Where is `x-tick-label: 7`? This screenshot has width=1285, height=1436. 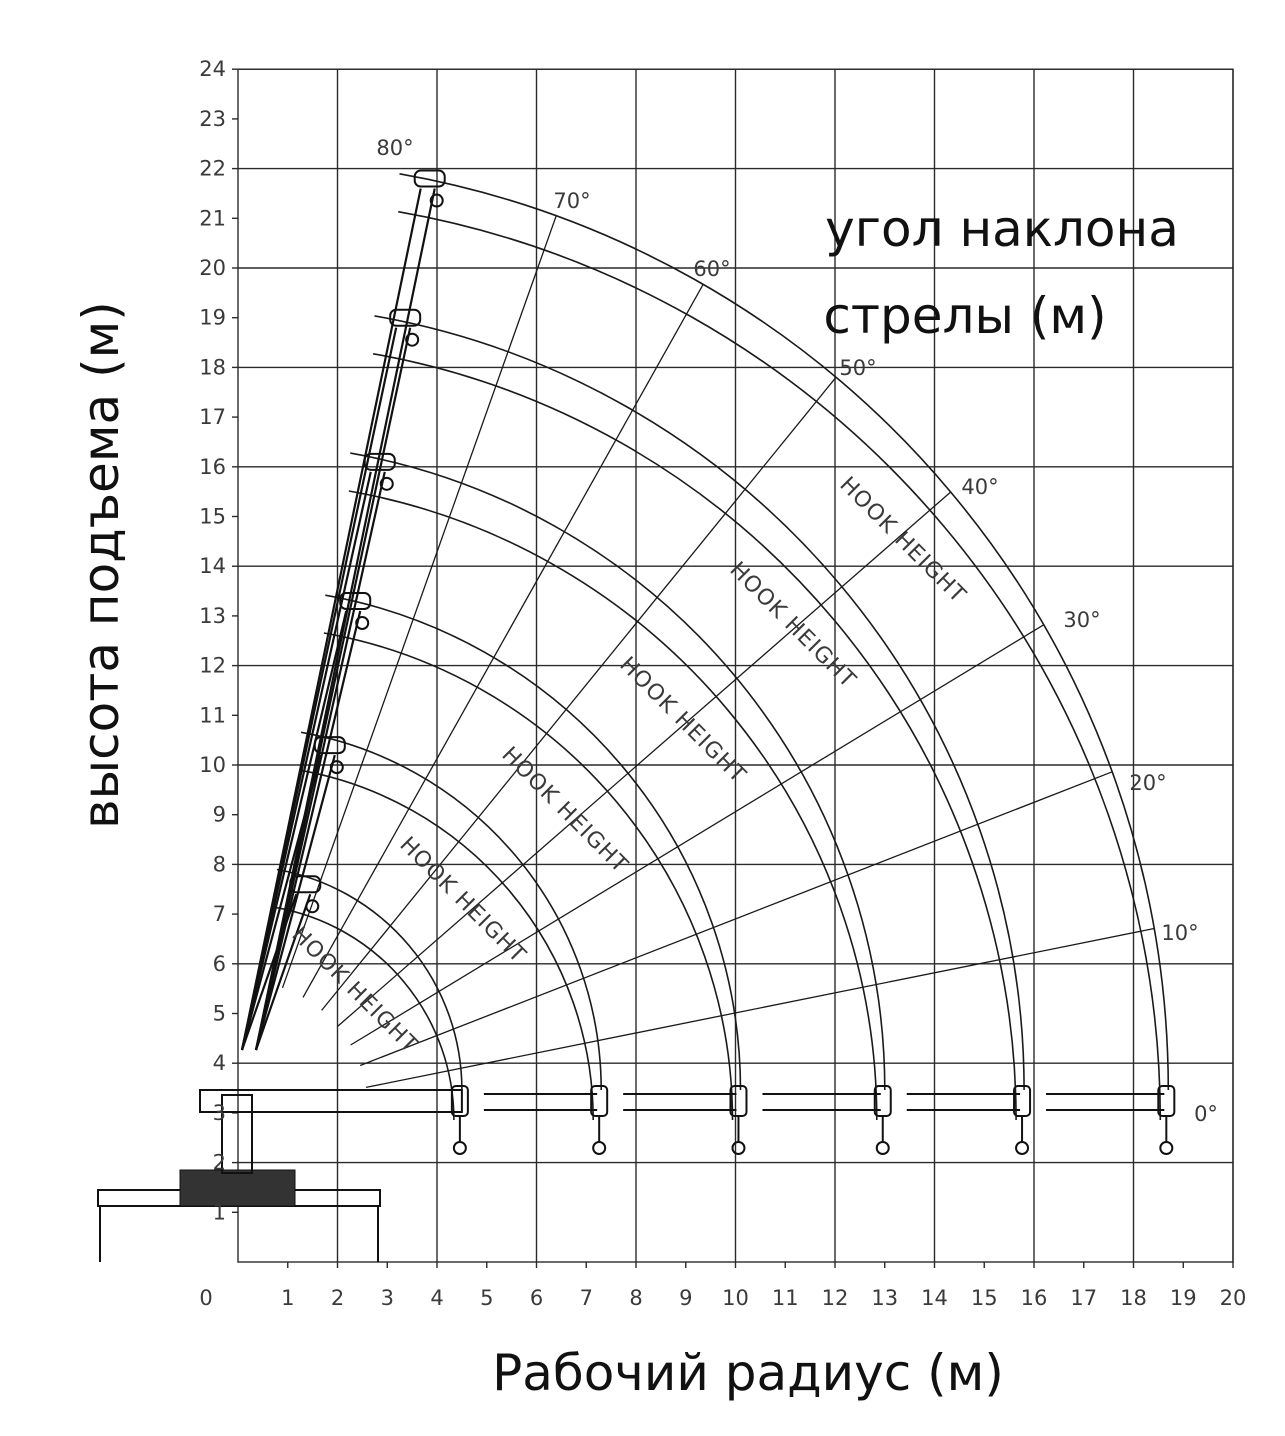
x-tick-label: 7 is located at coordinates (586, 1298).